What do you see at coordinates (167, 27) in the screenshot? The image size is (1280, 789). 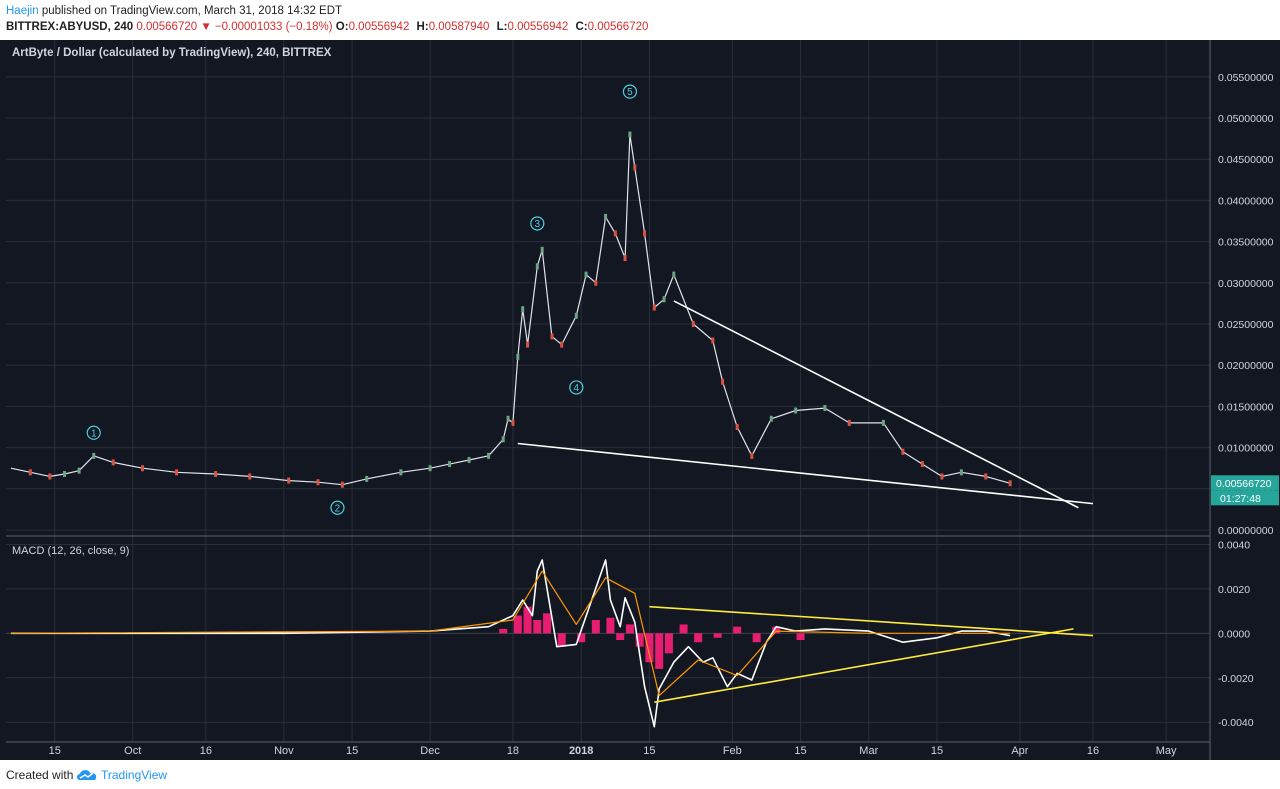 I see `last-price: 0.00566720` at bounding box center [167, 27].